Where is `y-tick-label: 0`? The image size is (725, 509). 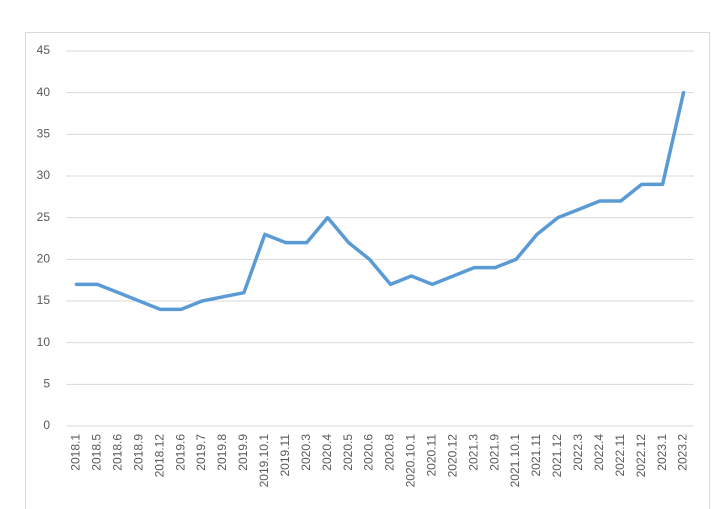 y-tick-label: 0 is located at coordinates (46, 425).